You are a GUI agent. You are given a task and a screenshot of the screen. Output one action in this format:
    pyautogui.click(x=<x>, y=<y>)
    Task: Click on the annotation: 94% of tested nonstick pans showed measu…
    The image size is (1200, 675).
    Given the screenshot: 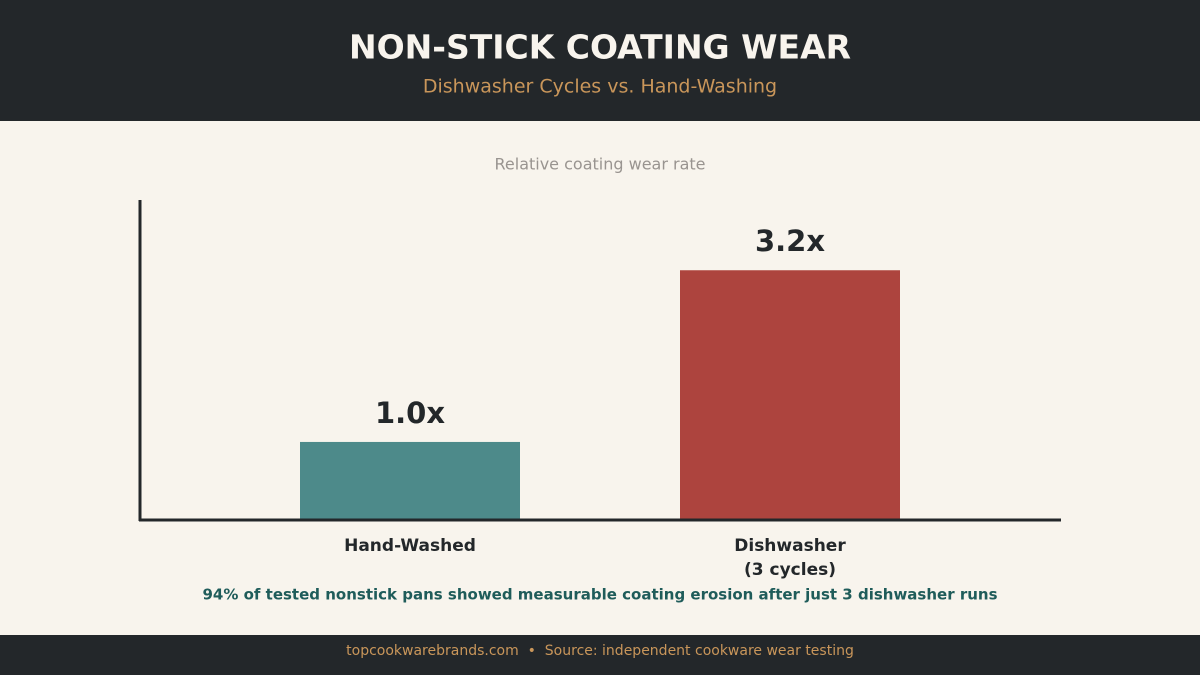 What is the action you would take?
    pyautogui.click(x=599, y=595)
    